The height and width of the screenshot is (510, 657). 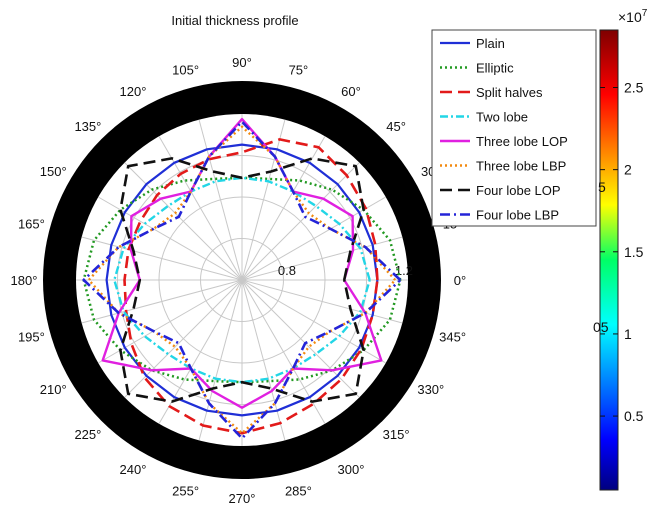 What do you see at coordinates (490, 43) in the screenshot?
I see `legend-label: Plain` at bounding box center [490, 43].